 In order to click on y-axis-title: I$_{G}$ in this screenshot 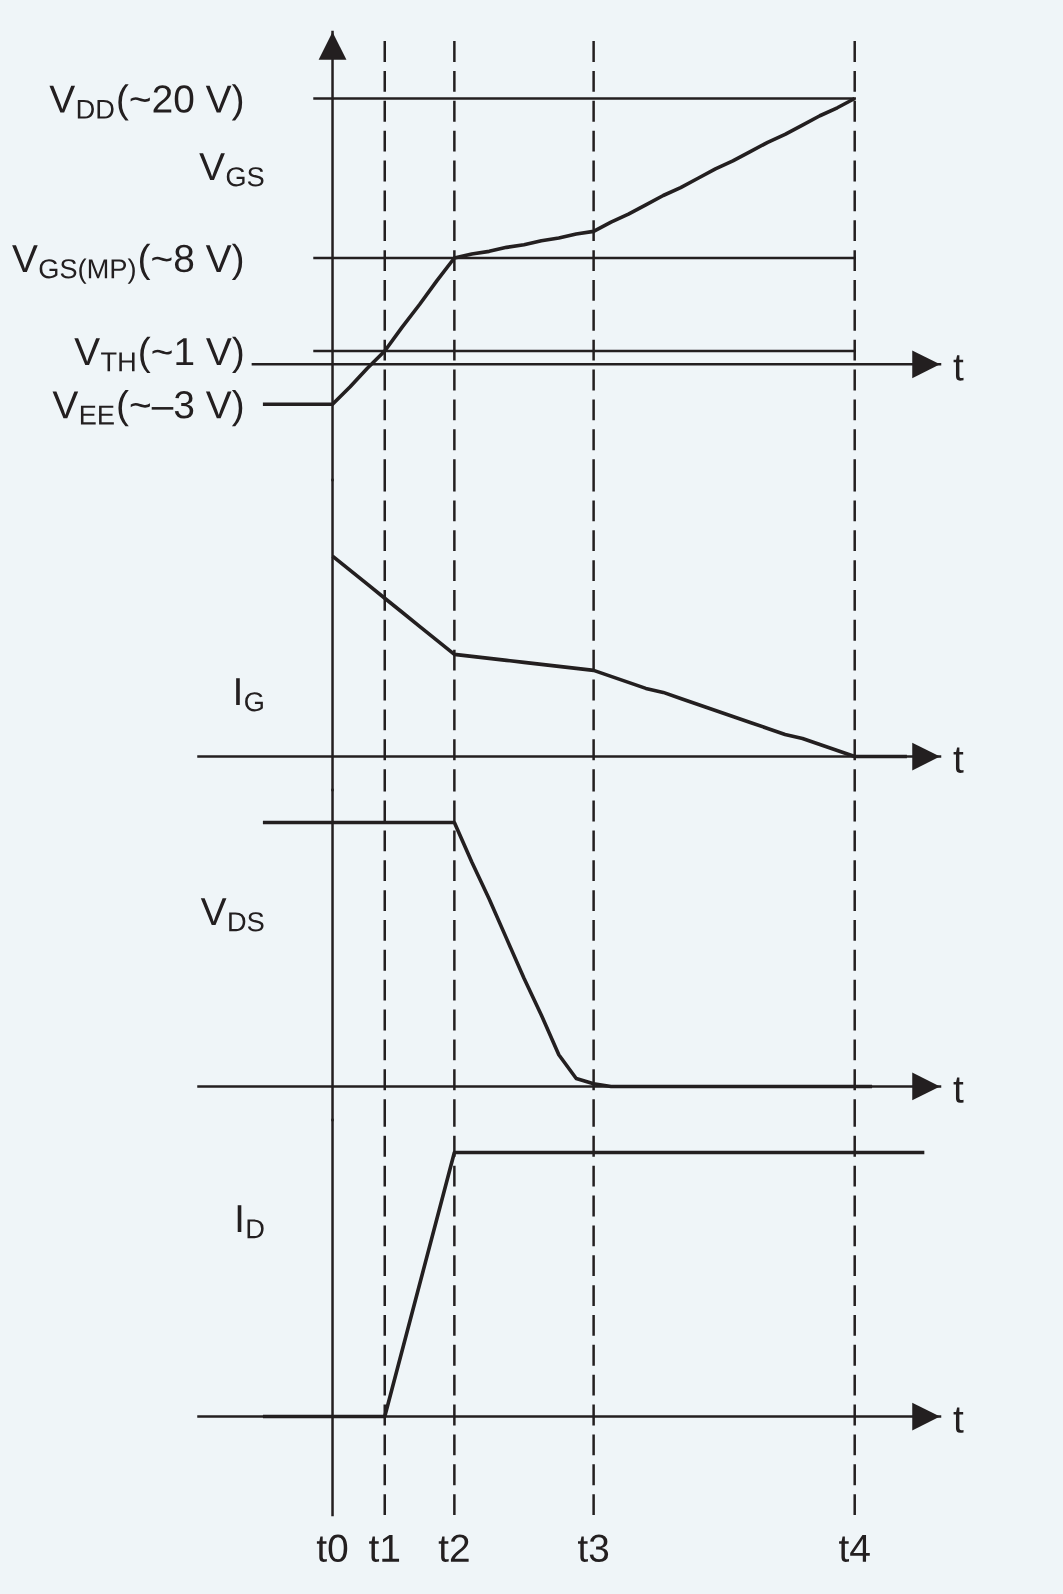, I will do `click(249, 695)`.